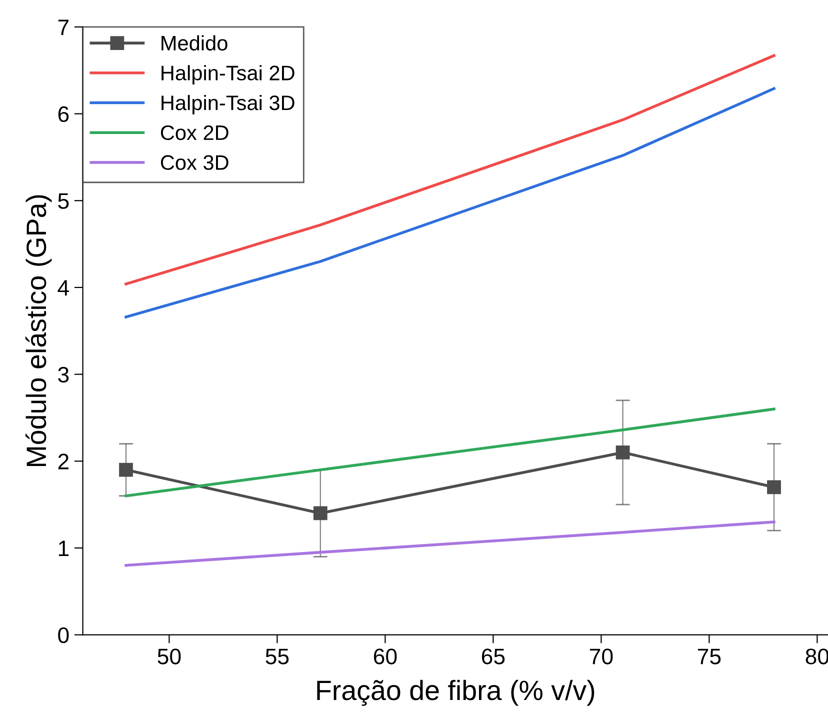 The width and height of the screenshot is (828, 728). What do you see at coordinates (194, 162) in the screenshot?
I see `legend-label: Cox 3D` at bounding box center [194, 162].